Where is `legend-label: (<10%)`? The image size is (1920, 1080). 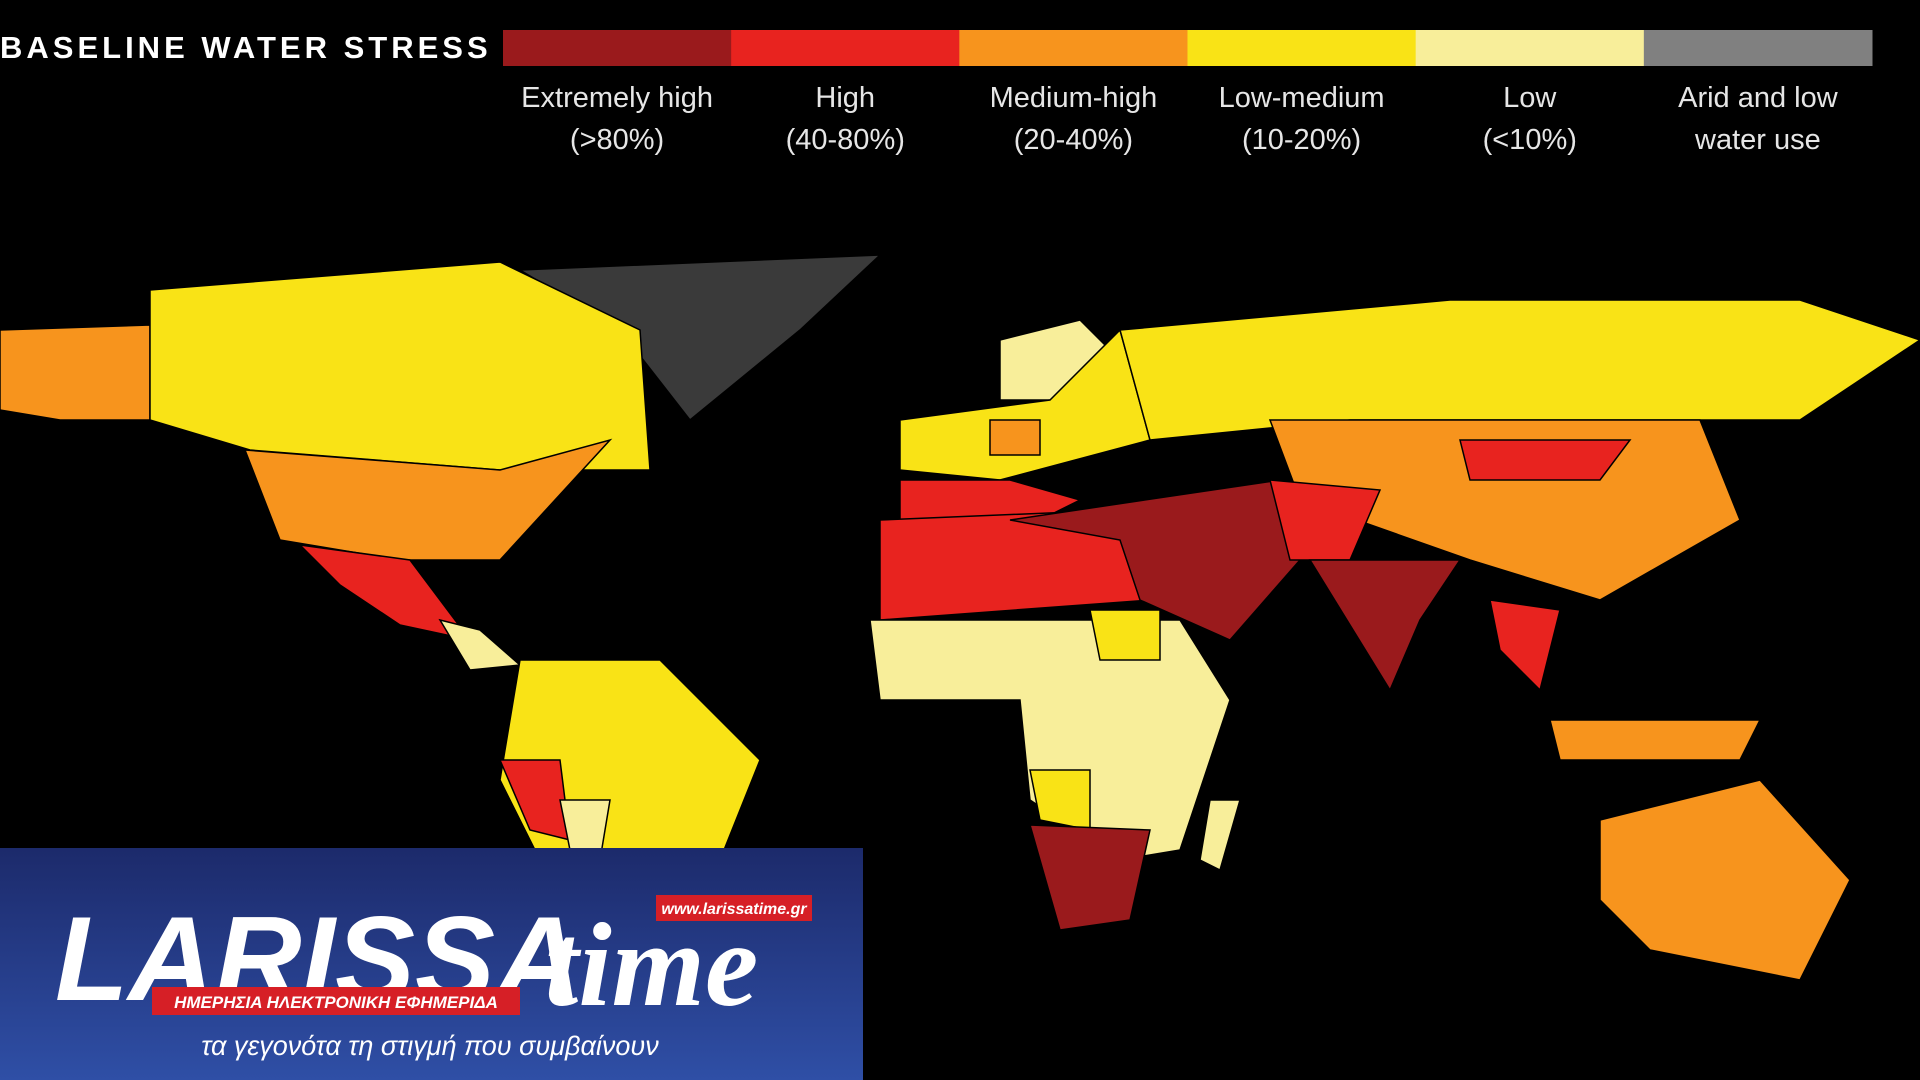
legend-label: (<10%) is located at coordinates (1530, 140).